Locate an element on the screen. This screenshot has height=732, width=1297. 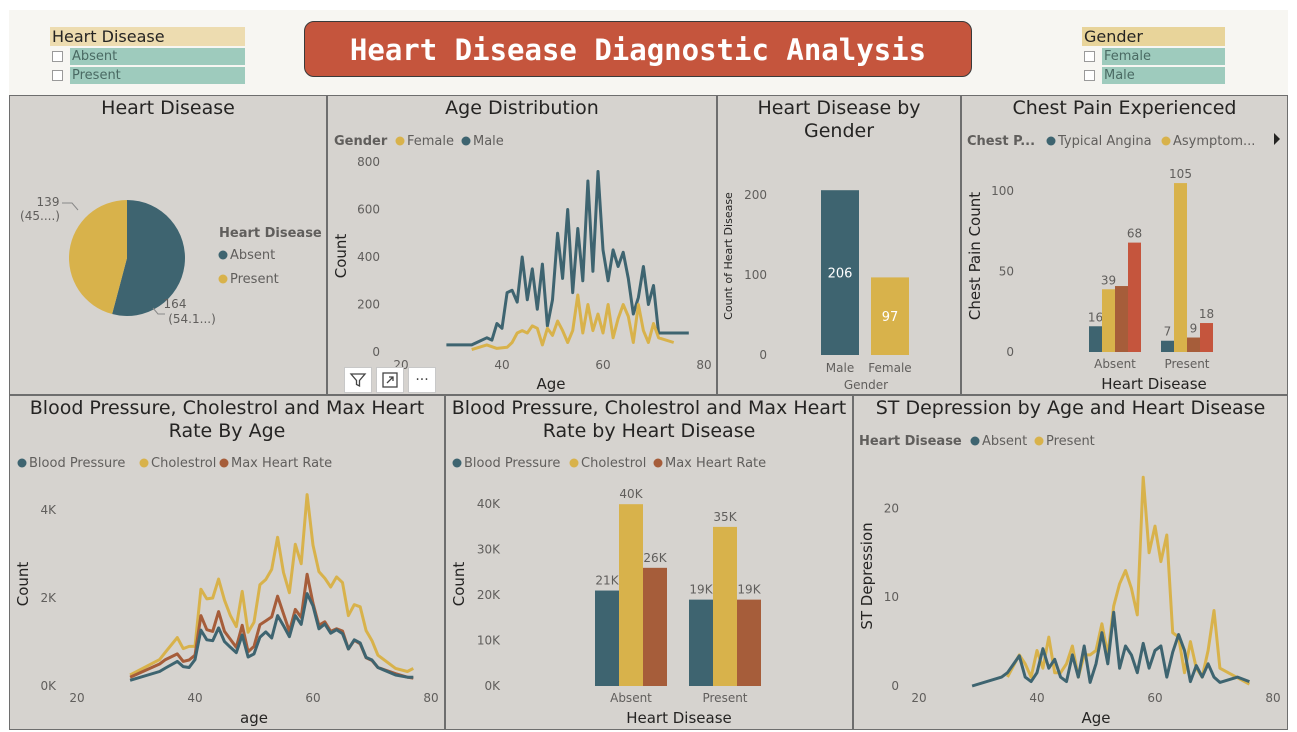
series-line-present is located at coordinates (1128, 580).